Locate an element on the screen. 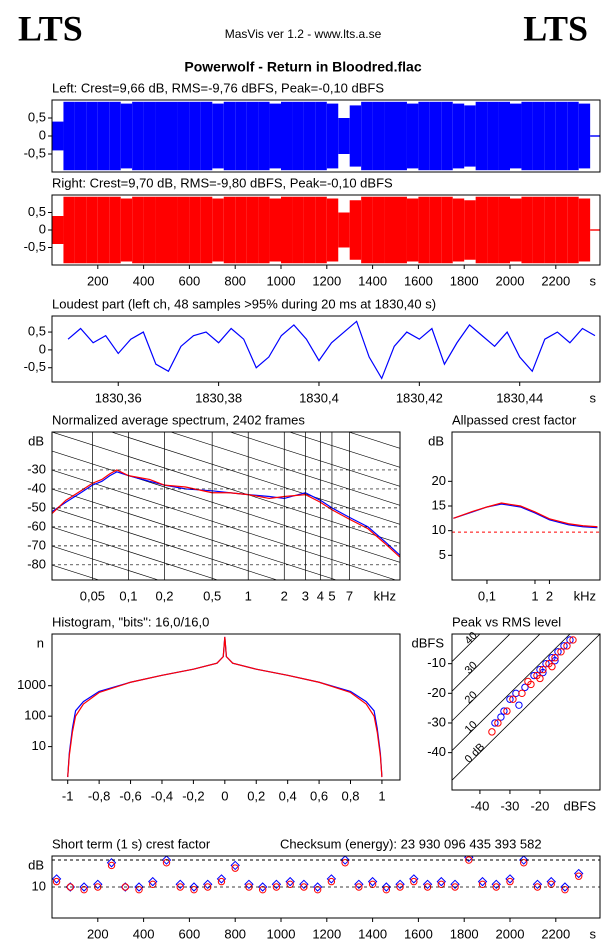 The image size is (606, 946). x-tick-label: 1400 is located at coordinates (372, 280).